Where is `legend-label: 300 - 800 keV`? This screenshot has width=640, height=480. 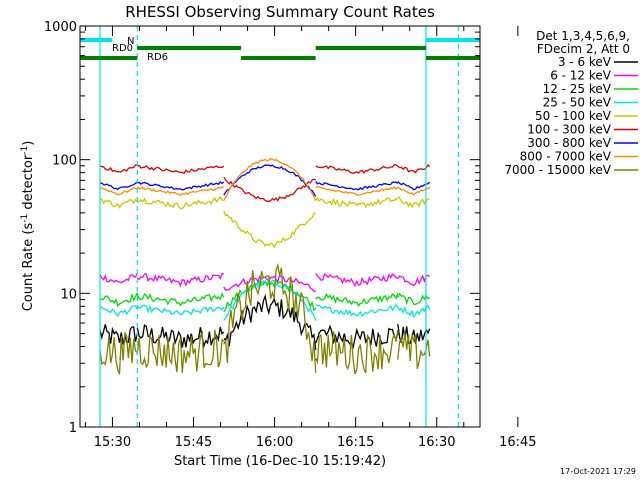 legend-label: 300 - 800 keV is located at coordinates (569, 143).